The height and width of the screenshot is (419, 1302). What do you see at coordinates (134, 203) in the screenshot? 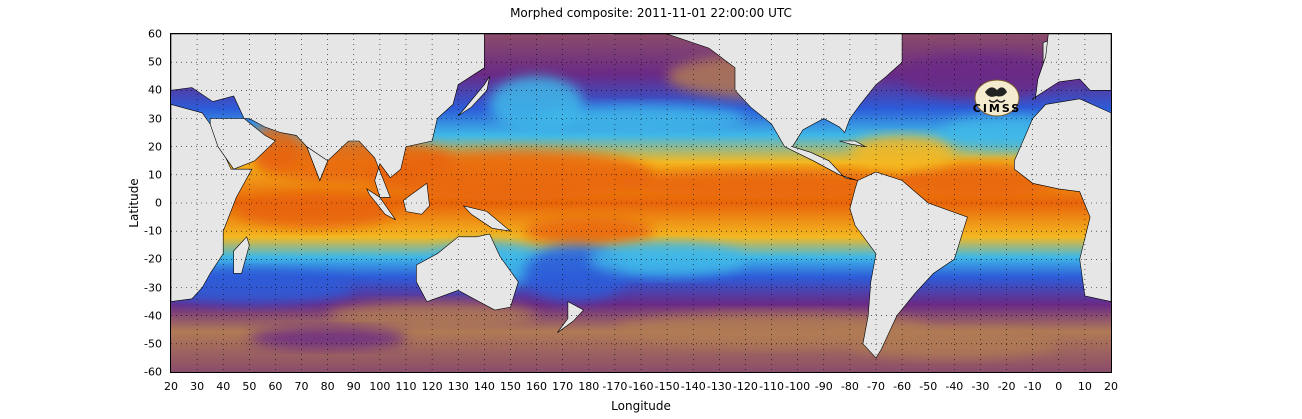
I see `y-axis-label: Latitude` at bounding box center [134, 203].